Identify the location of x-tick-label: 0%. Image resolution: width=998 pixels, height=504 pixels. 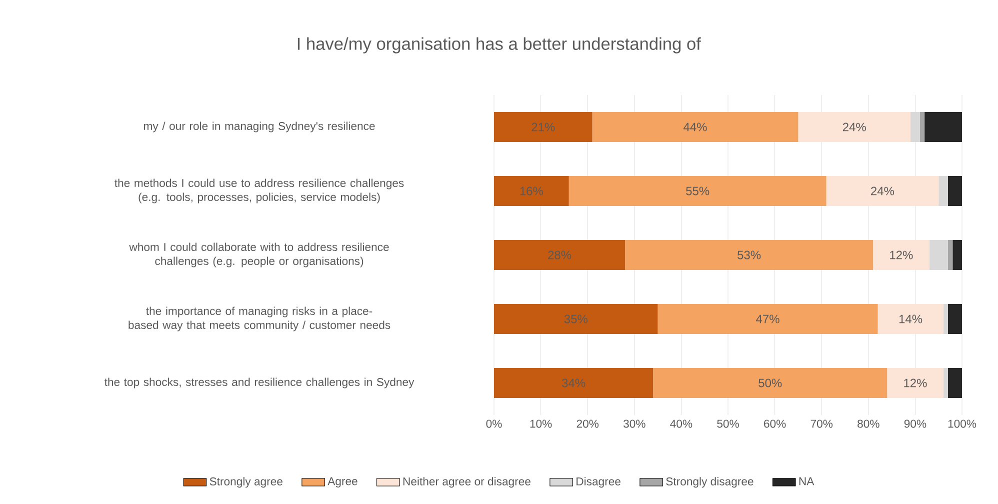
(494, 424).